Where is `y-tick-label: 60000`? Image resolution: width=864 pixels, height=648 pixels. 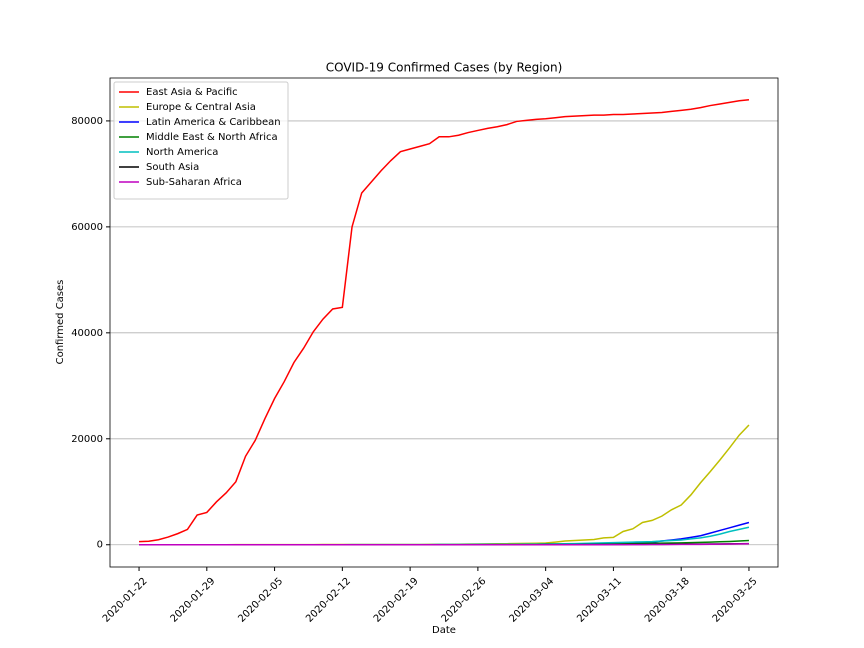
y-tick-label: 60000 is located at coordinates (87, 227).